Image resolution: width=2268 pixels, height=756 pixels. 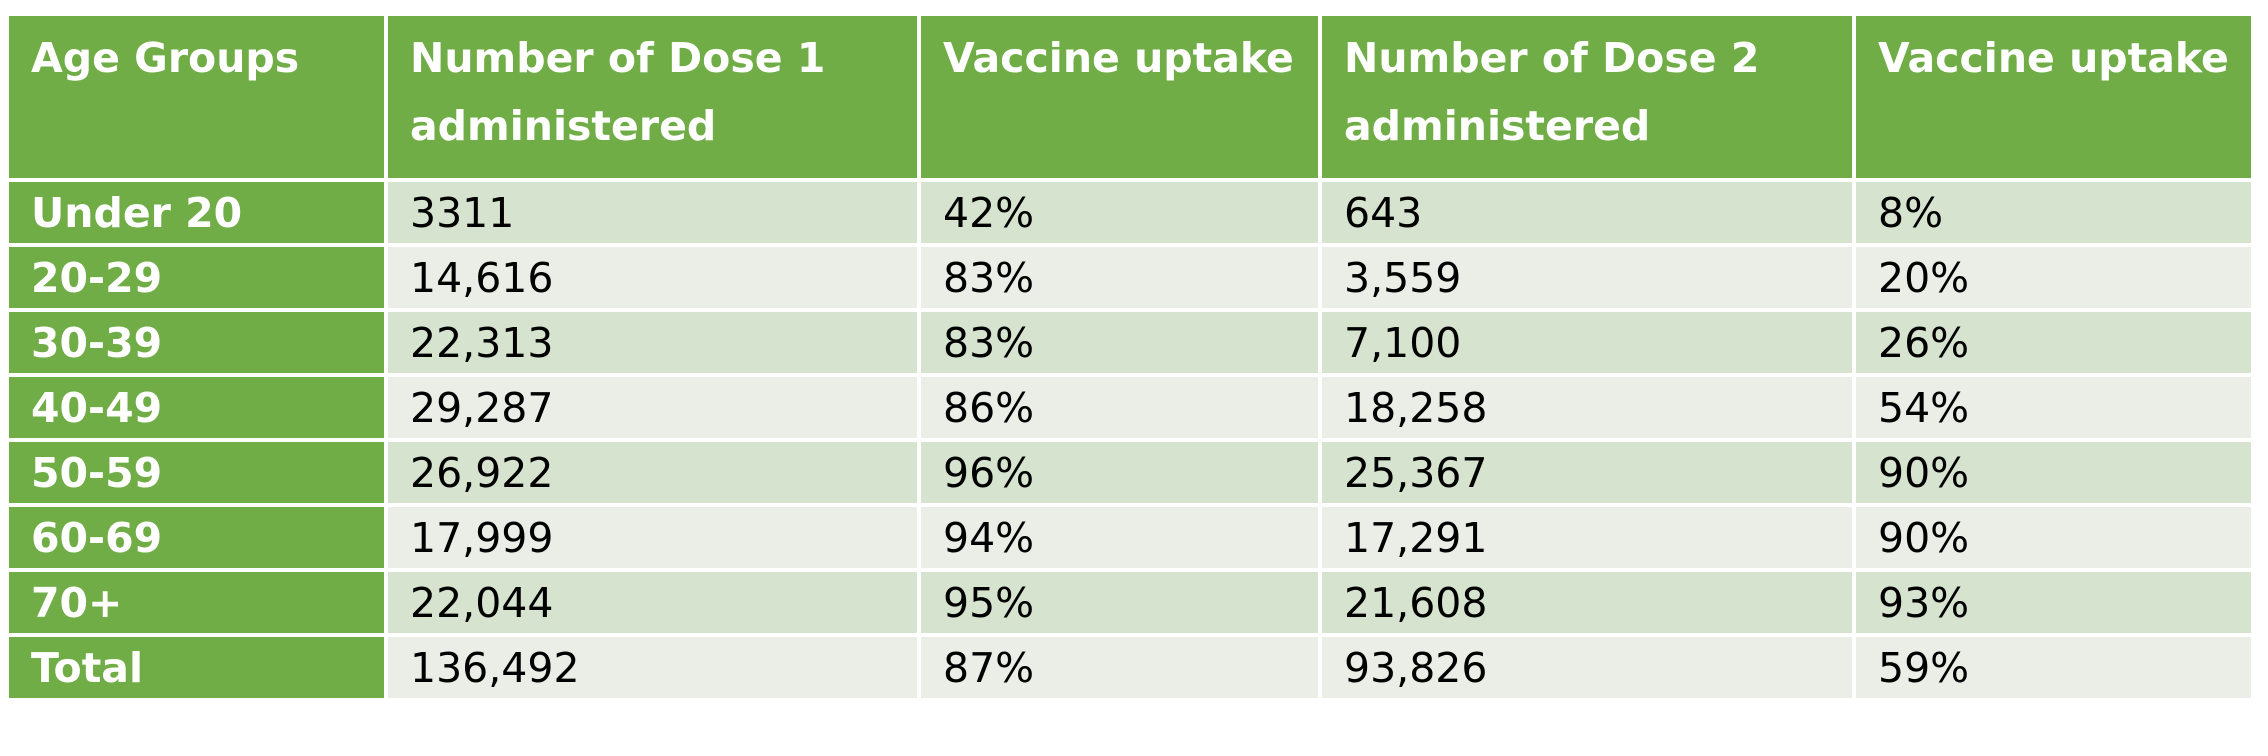 I want to click on age-group-cell: 50-59, so click(x=196, y=472).